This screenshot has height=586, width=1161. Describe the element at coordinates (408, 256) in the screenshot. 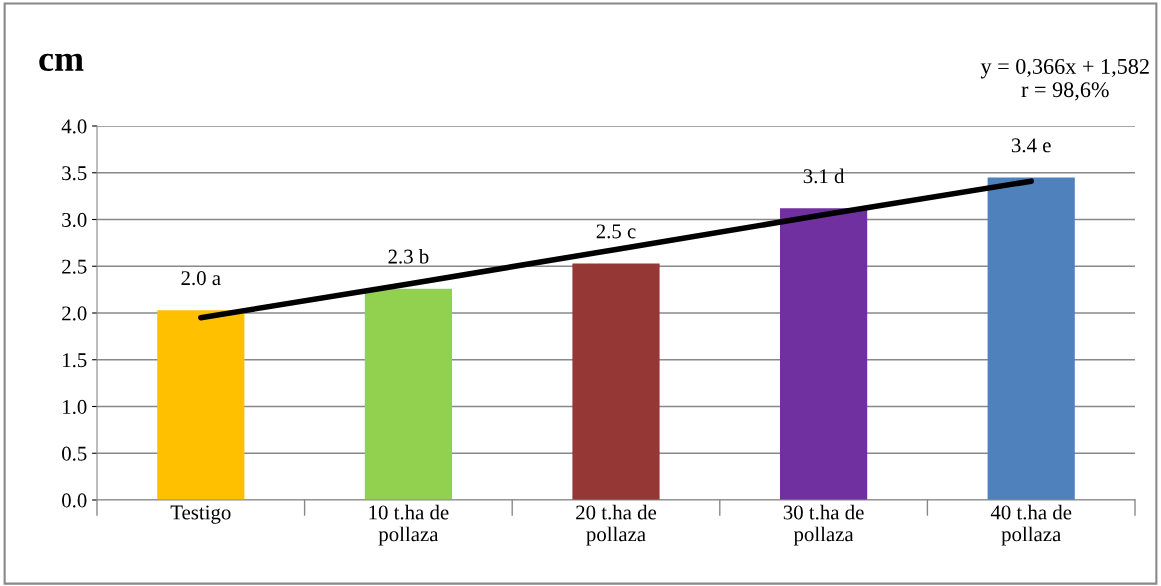

I see `data-label: 2.3 b` at that location.